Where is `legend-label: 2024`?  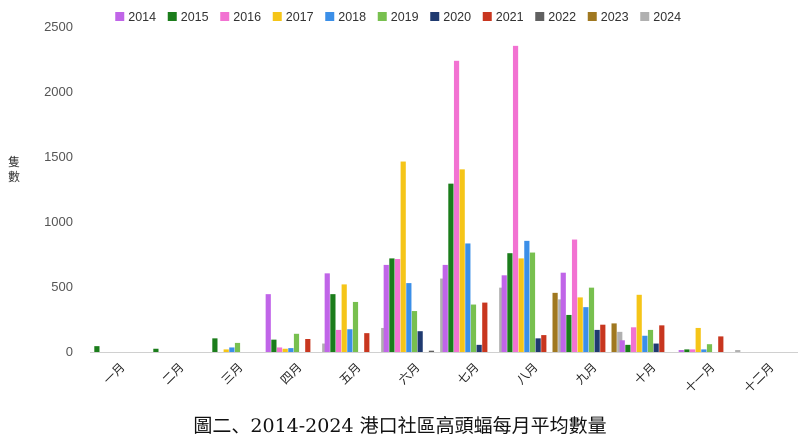 legend-label: 2024 is located at coordinates (667, 17).